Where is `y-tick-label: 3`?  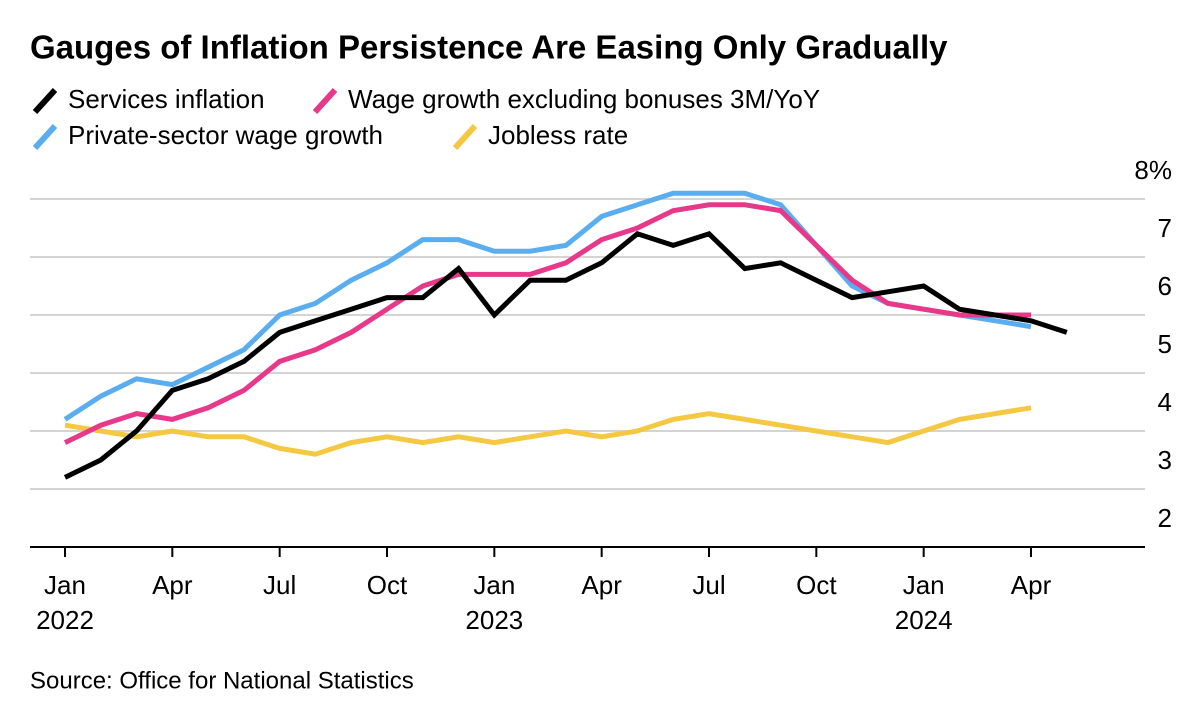 y-tick-label: 3 is located at coordinates (1165, 460).